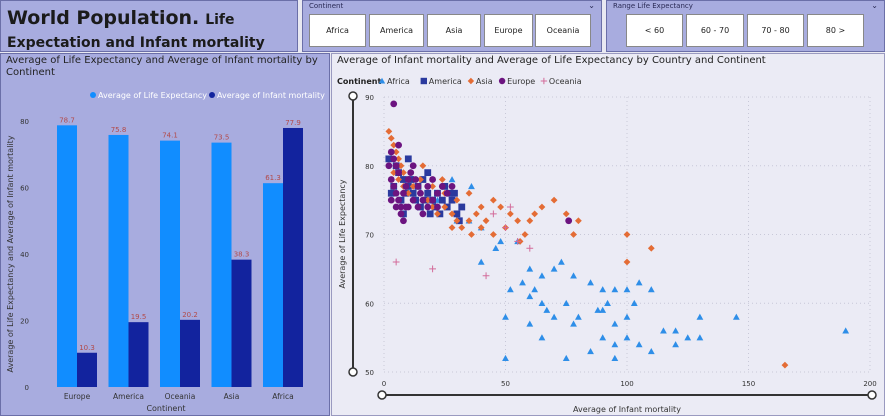 Image resolution: width=885 pixels, height=416 pixels. I want to click on x-zoom-slider-handle-right, so click(872, 395).